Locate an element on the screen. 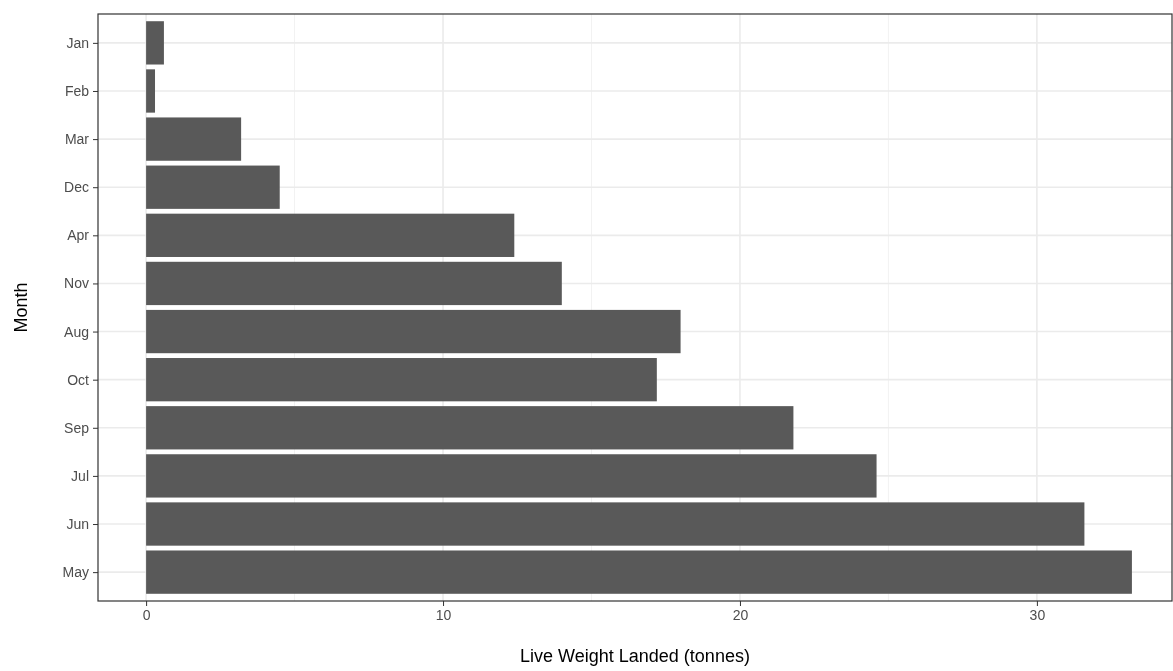 The height and width of the screenshot is (671, 1173). x-tick-label: 20 is located at coordinates (740, 614).